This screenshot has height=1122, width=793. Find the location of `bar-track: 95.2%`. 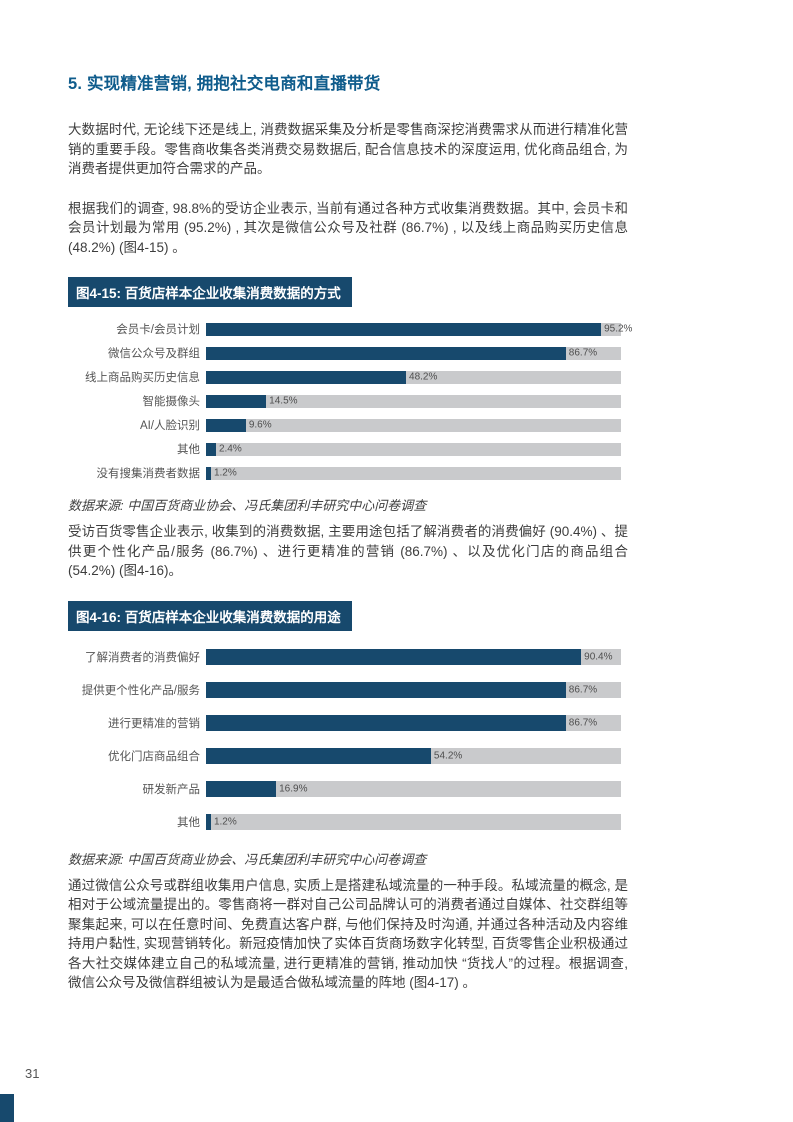

bar-track: 95.2% is located at coordinates (419, 329).